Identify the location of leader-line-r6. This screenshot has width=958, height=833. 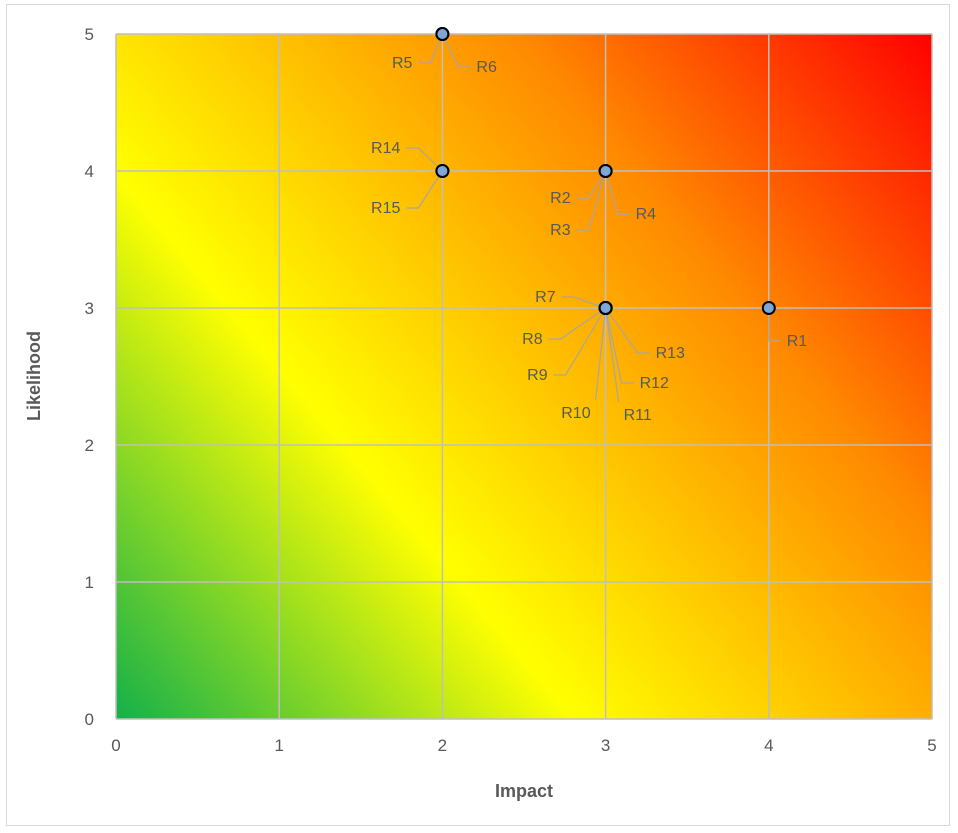
(456, 50).